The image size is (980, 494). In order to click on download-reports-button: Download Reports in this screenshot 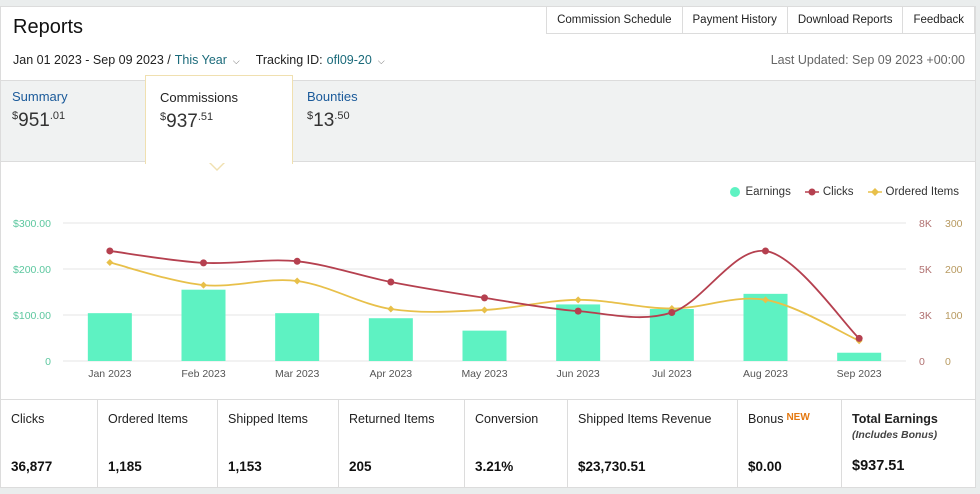, I will do `click(845, 20)`.